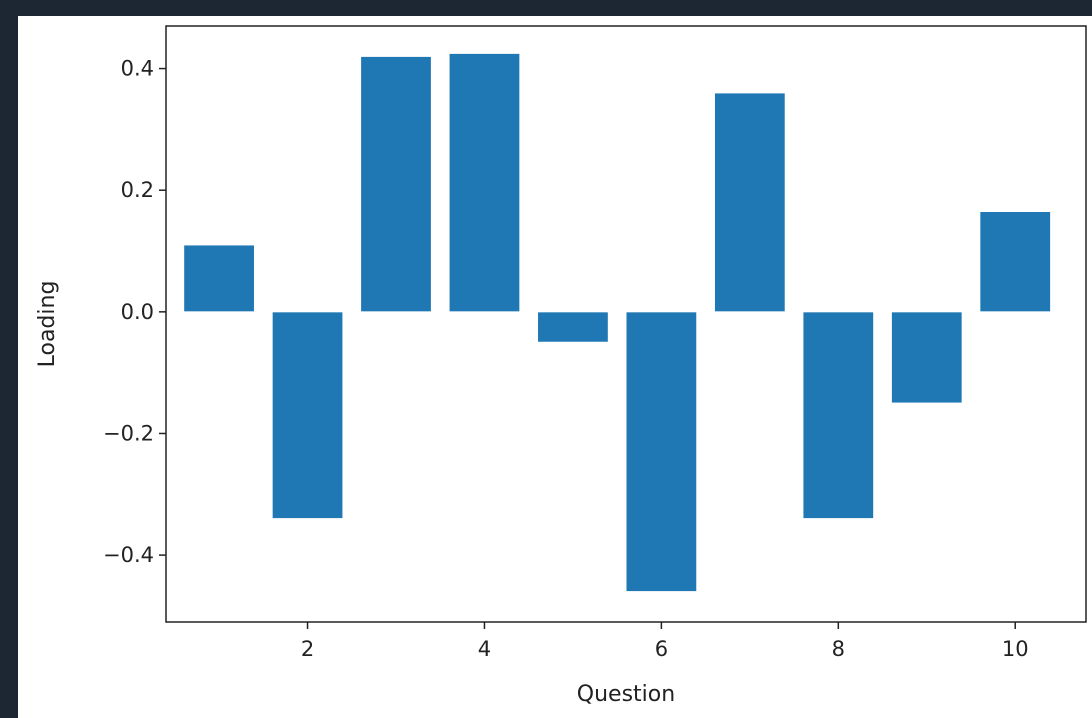  I want to click on y-tick-label: 0.0, so click(137, 312).